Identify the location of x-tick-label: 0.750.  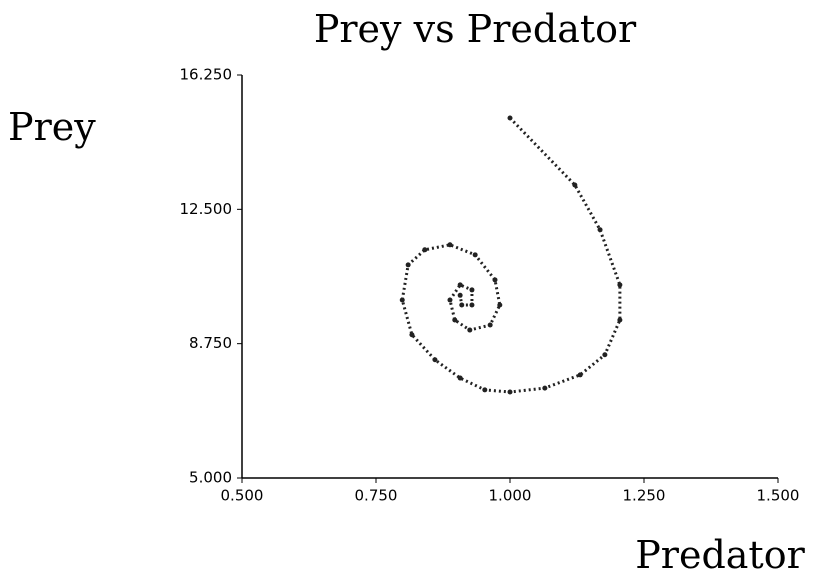
(376, 496).